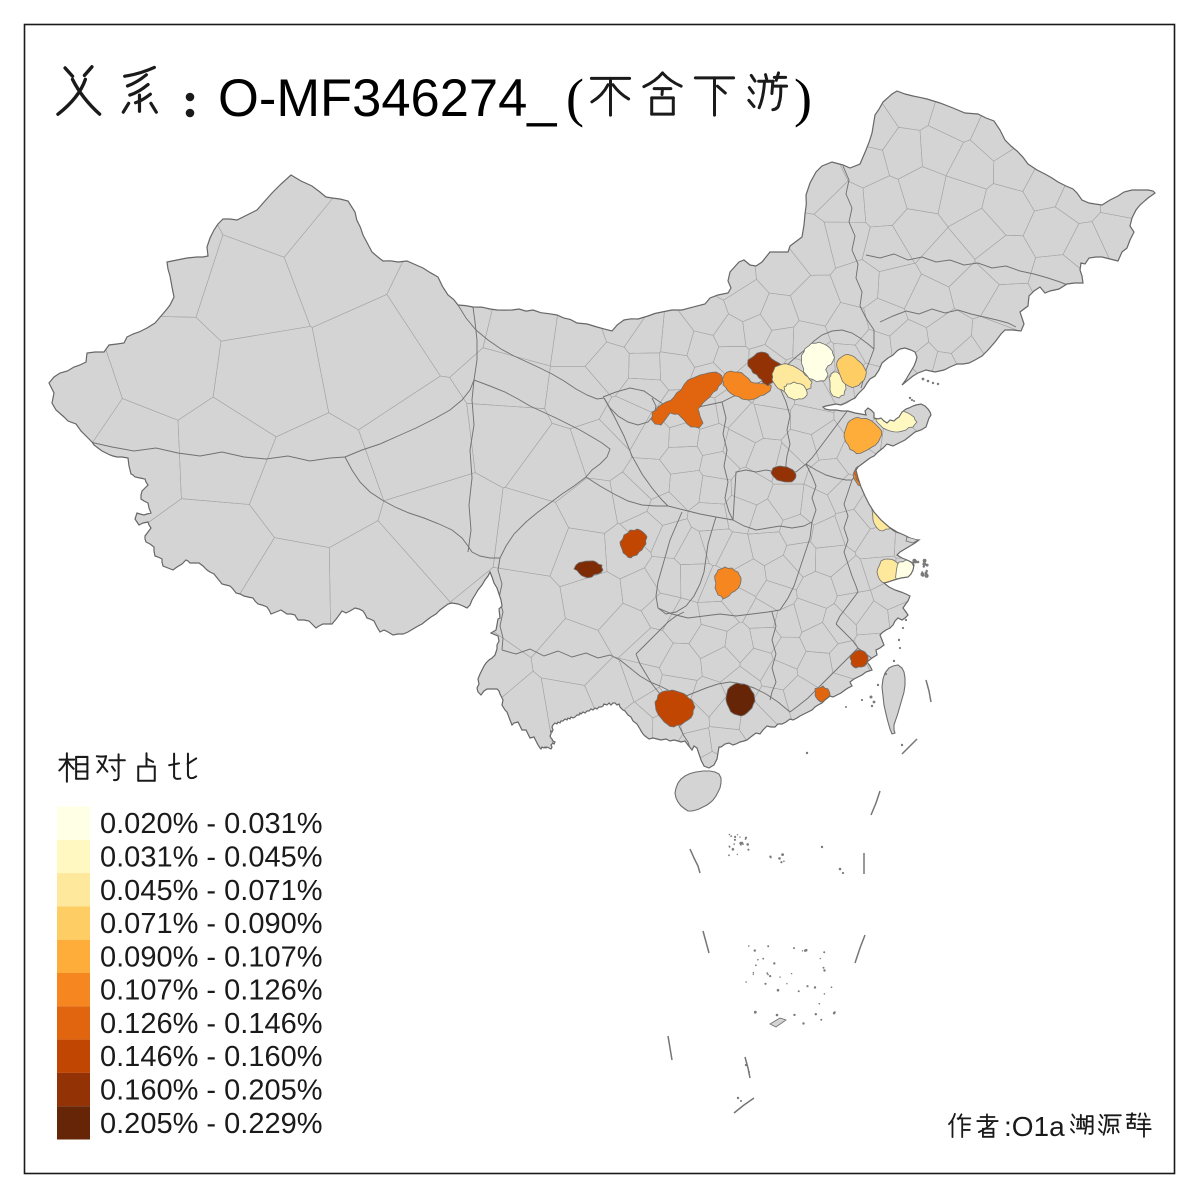 This screenshot has height=1200, width=1200. Describe the element at coordinates (211, 824) in the screenshot. I see `svg-text: 0.020% - 0.031%` at that location.